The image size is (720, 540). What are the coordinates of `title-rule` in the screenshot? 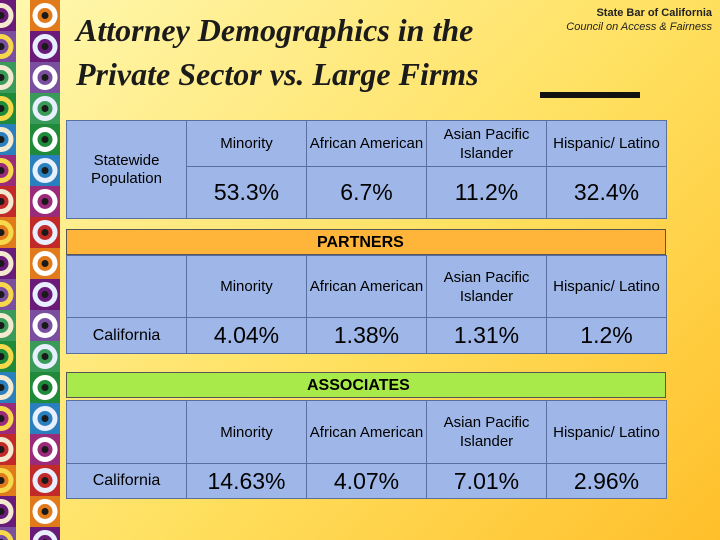 It's located at (590, 95).